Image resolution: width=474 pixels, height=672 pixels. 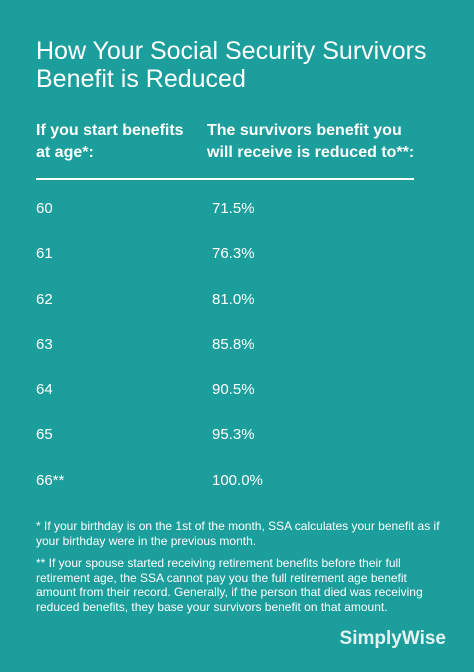 What do you see at coordinates (44, 344) in the screenshot?
I see `age-cell: 63` at bounding box center [44, 344].